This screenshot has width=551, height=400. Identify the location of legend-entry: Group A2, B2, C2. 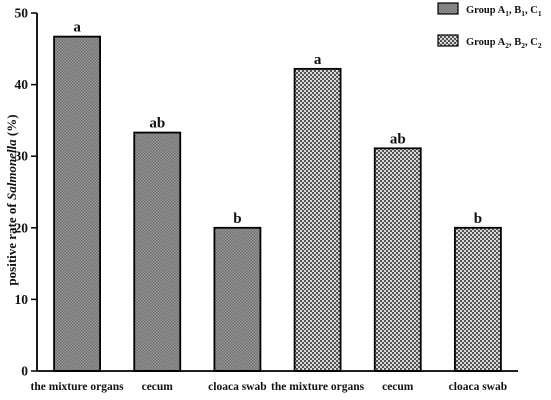
(504, 43).